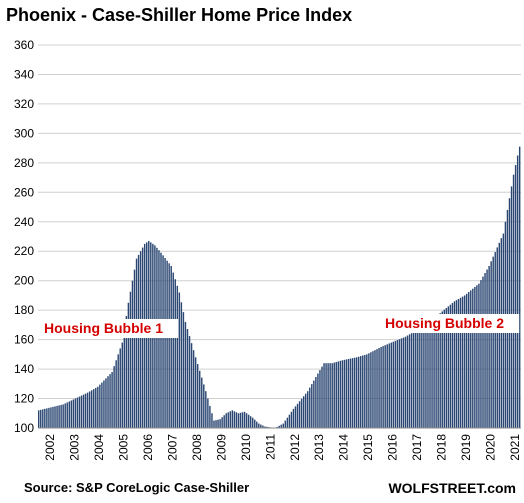 This screenshot has width=524, height=503. I want to click on x-tick-label: 2002, so click(50, 447).